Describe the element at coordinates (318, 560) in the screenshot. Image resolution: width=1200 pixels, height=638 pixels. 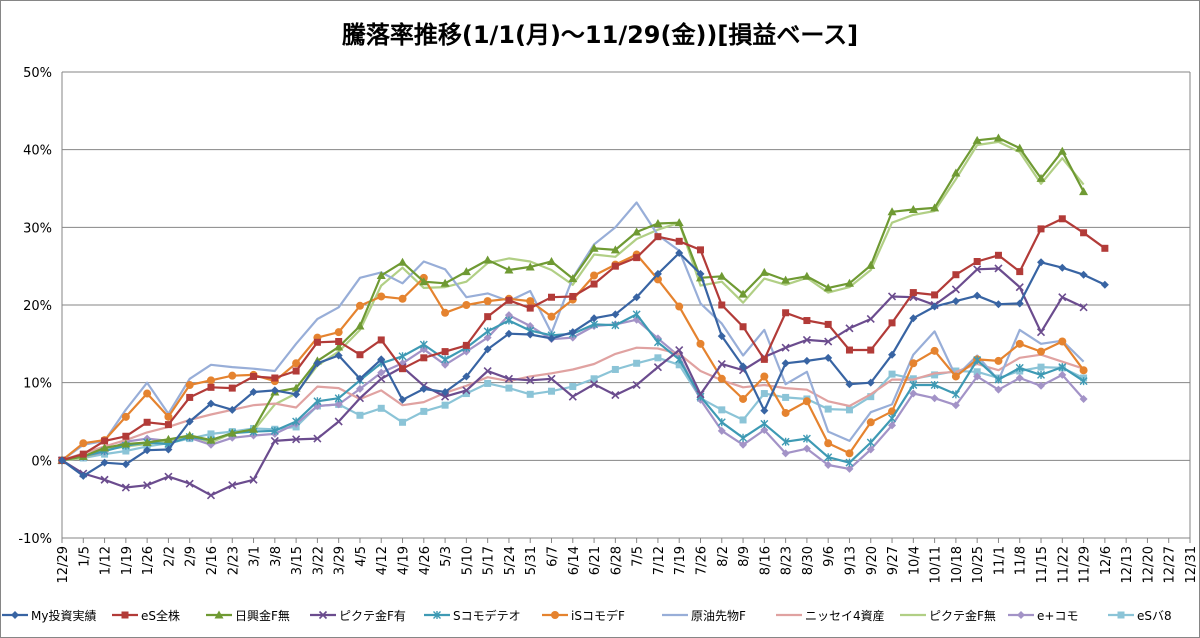
I see `x-tick-label: 3/22` at that location.